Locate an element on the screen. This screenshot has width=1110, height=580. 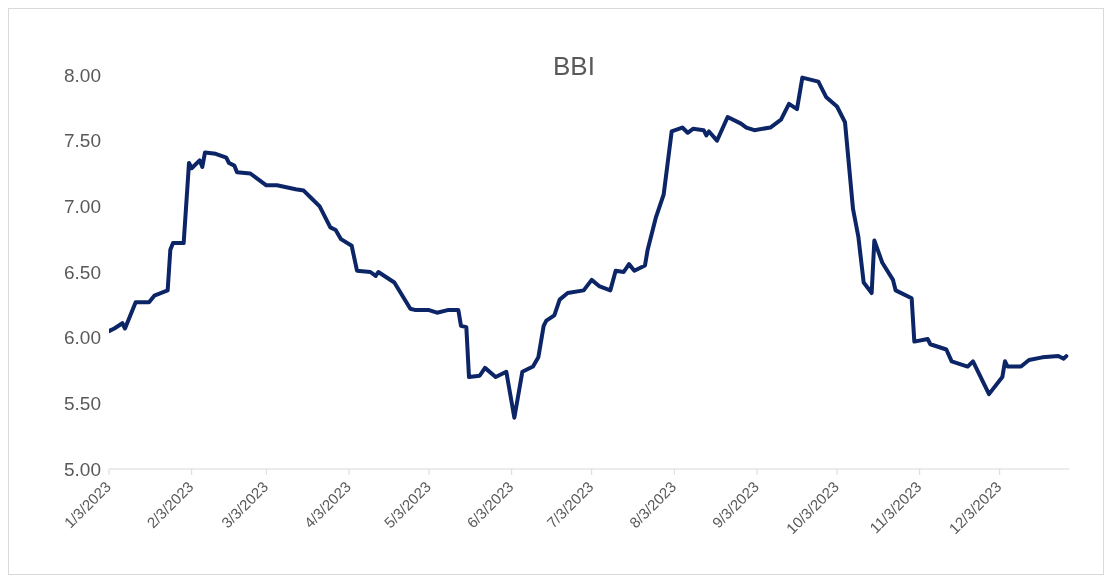
y-tick-label: 5.50 is located at coordinates (82, 404).